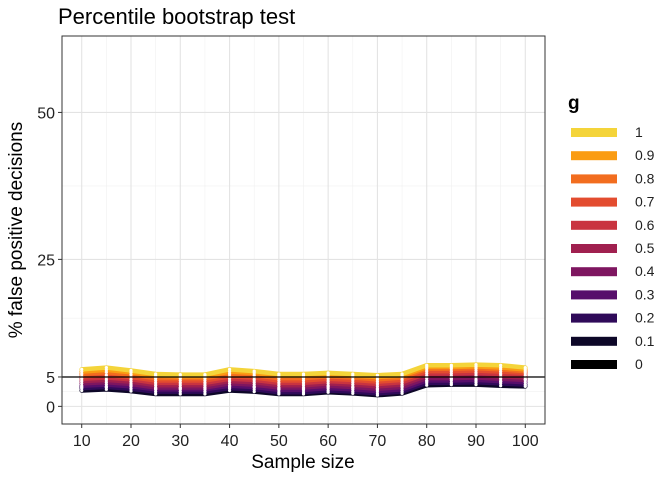 This screenshot has width=672, height=480. What do you see at coordinates (46, 260) in the screenshot?
I see `y-tick-label: 25` at bounding box center [46, 260].